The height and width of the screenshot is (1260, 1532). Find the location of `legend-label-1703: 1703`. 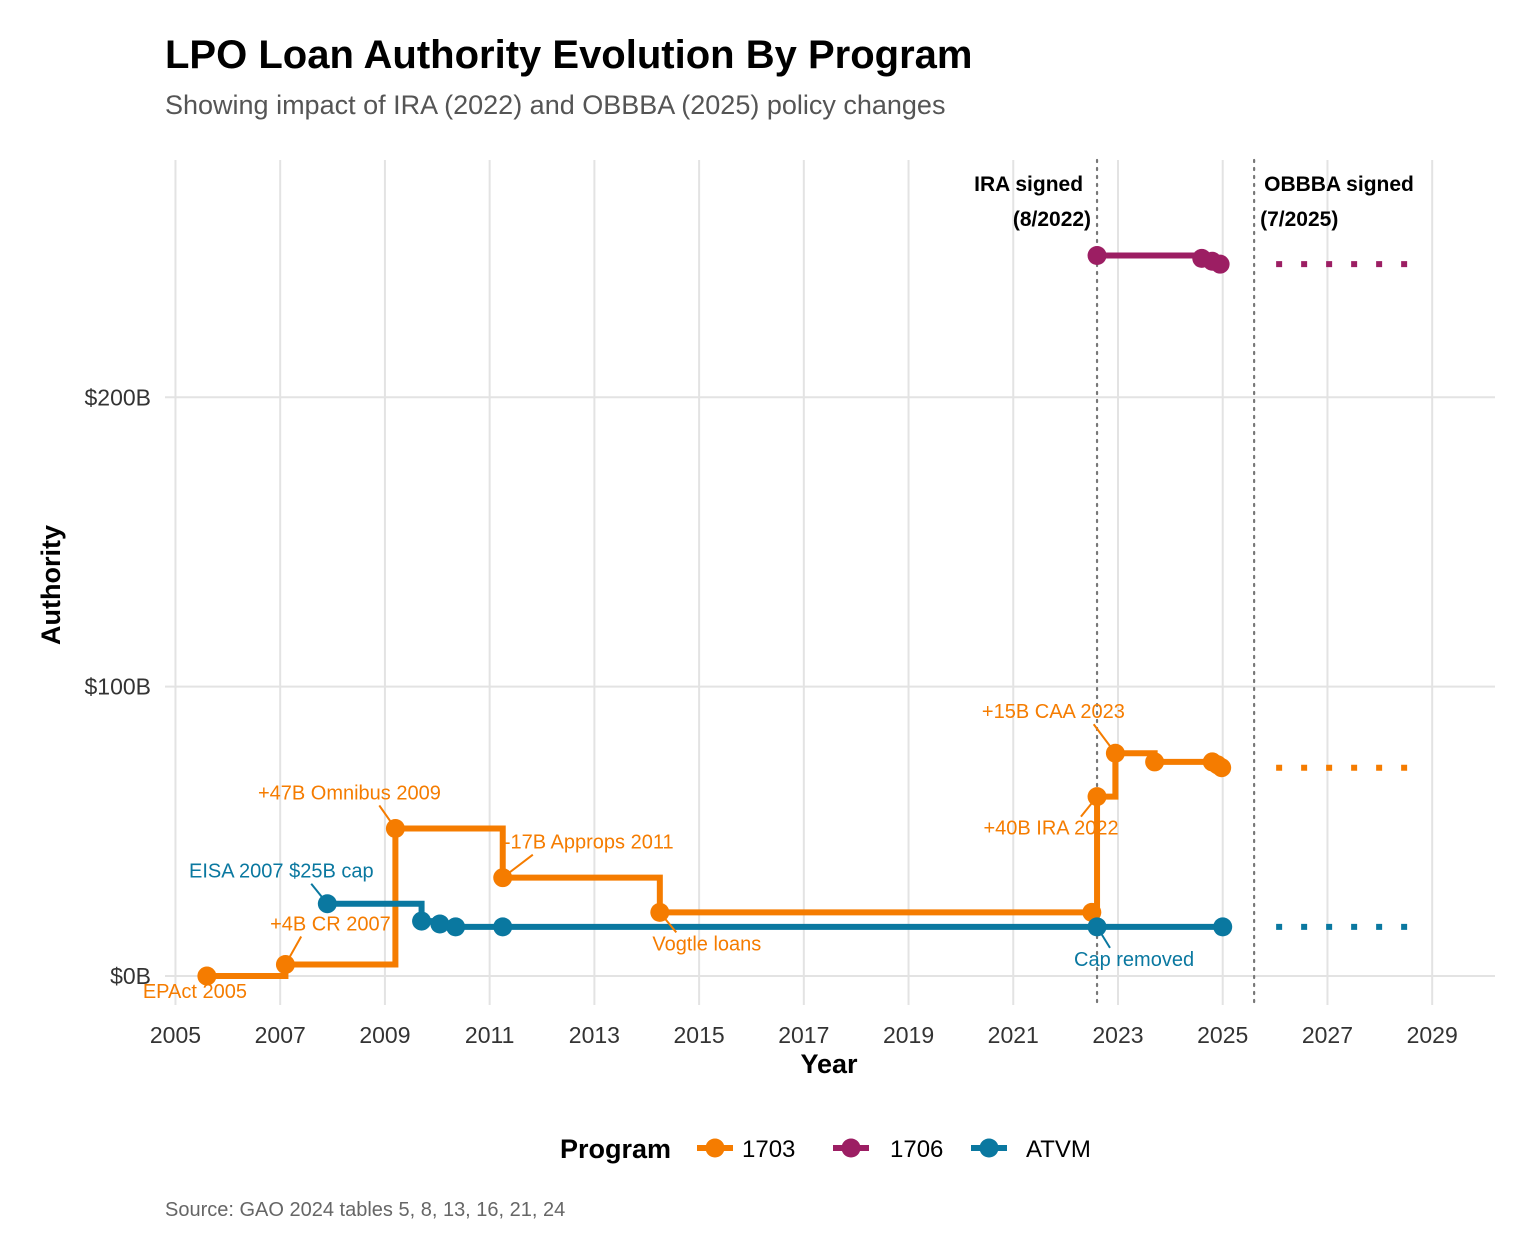

legend-label-1703: 1703 is located at coordinates (768, 1149).